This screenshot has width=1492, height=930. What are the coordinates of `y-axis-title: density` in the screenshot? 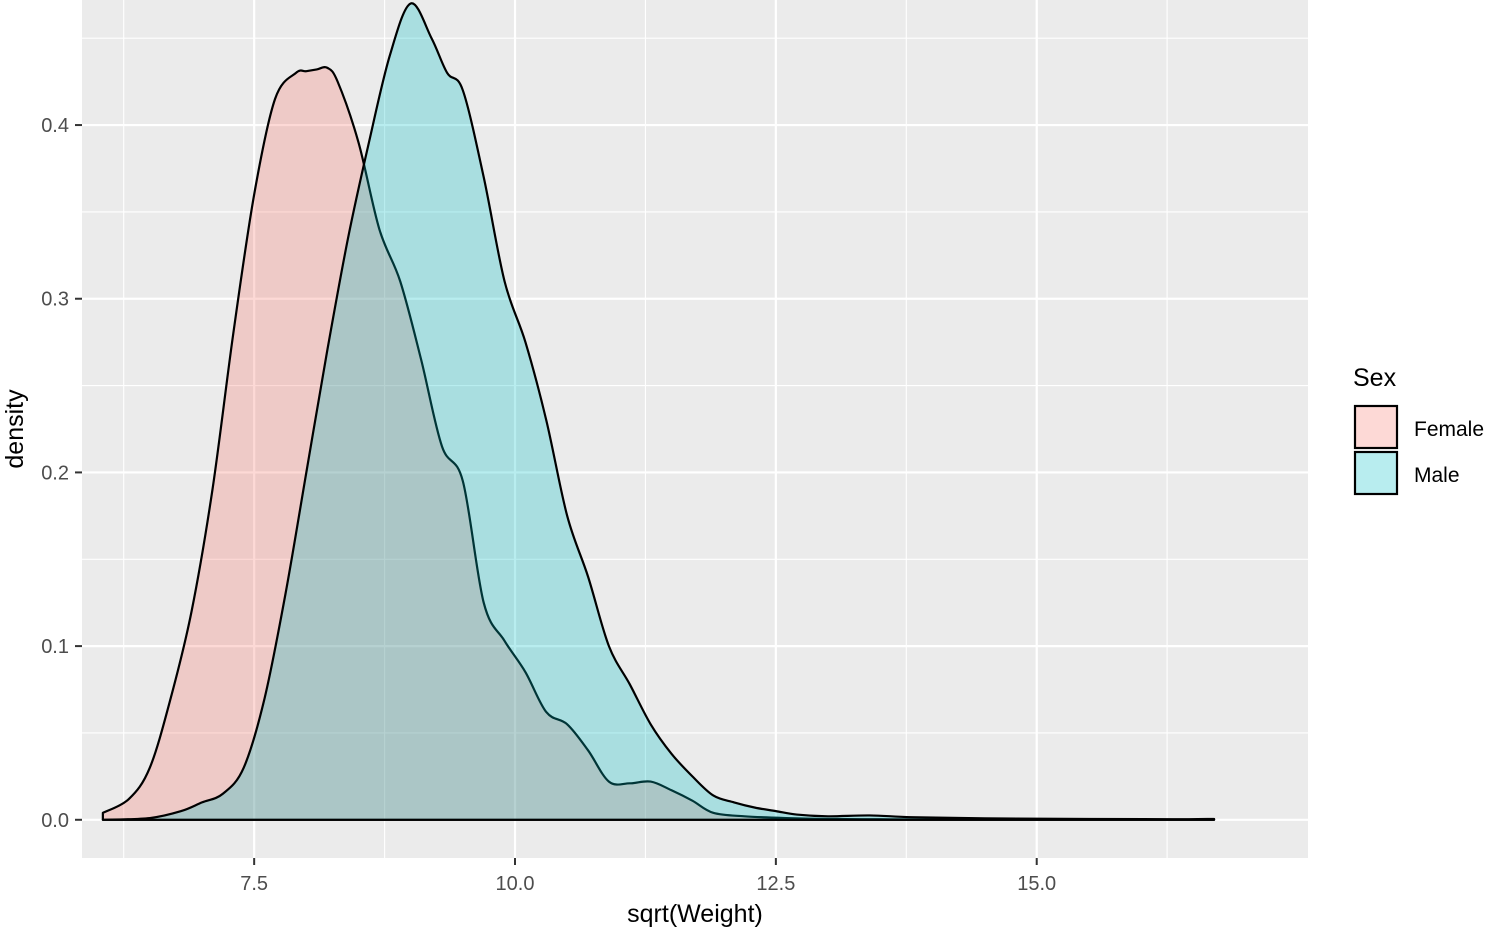 It's located at (15, 429).